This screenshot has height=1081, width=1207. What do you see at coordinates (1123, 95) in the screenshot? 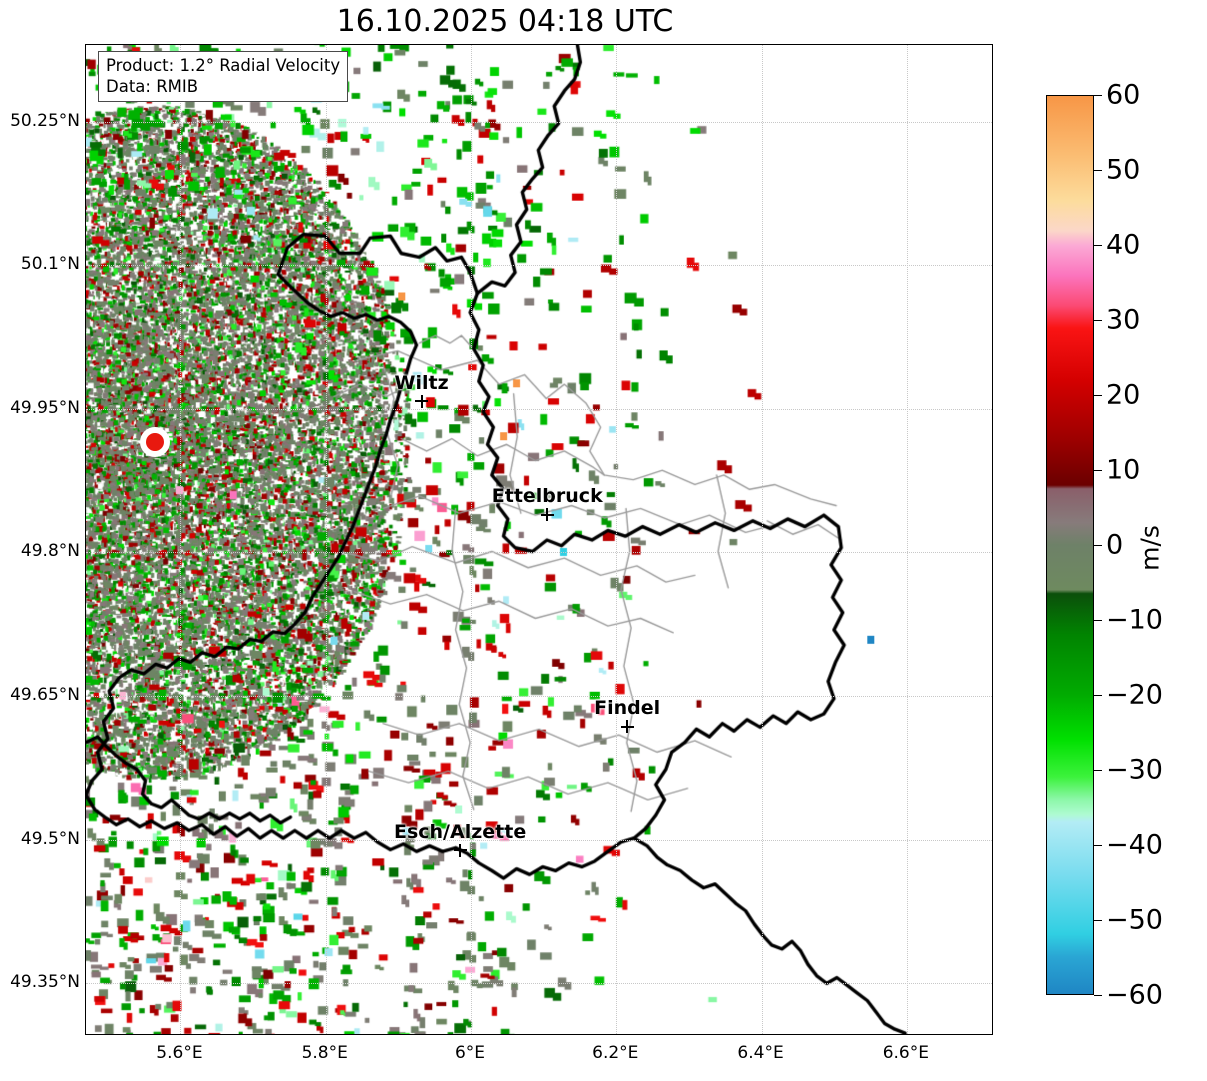
I see `colorbar-tick-label-0: 60` at bounding box center [1123, 95].